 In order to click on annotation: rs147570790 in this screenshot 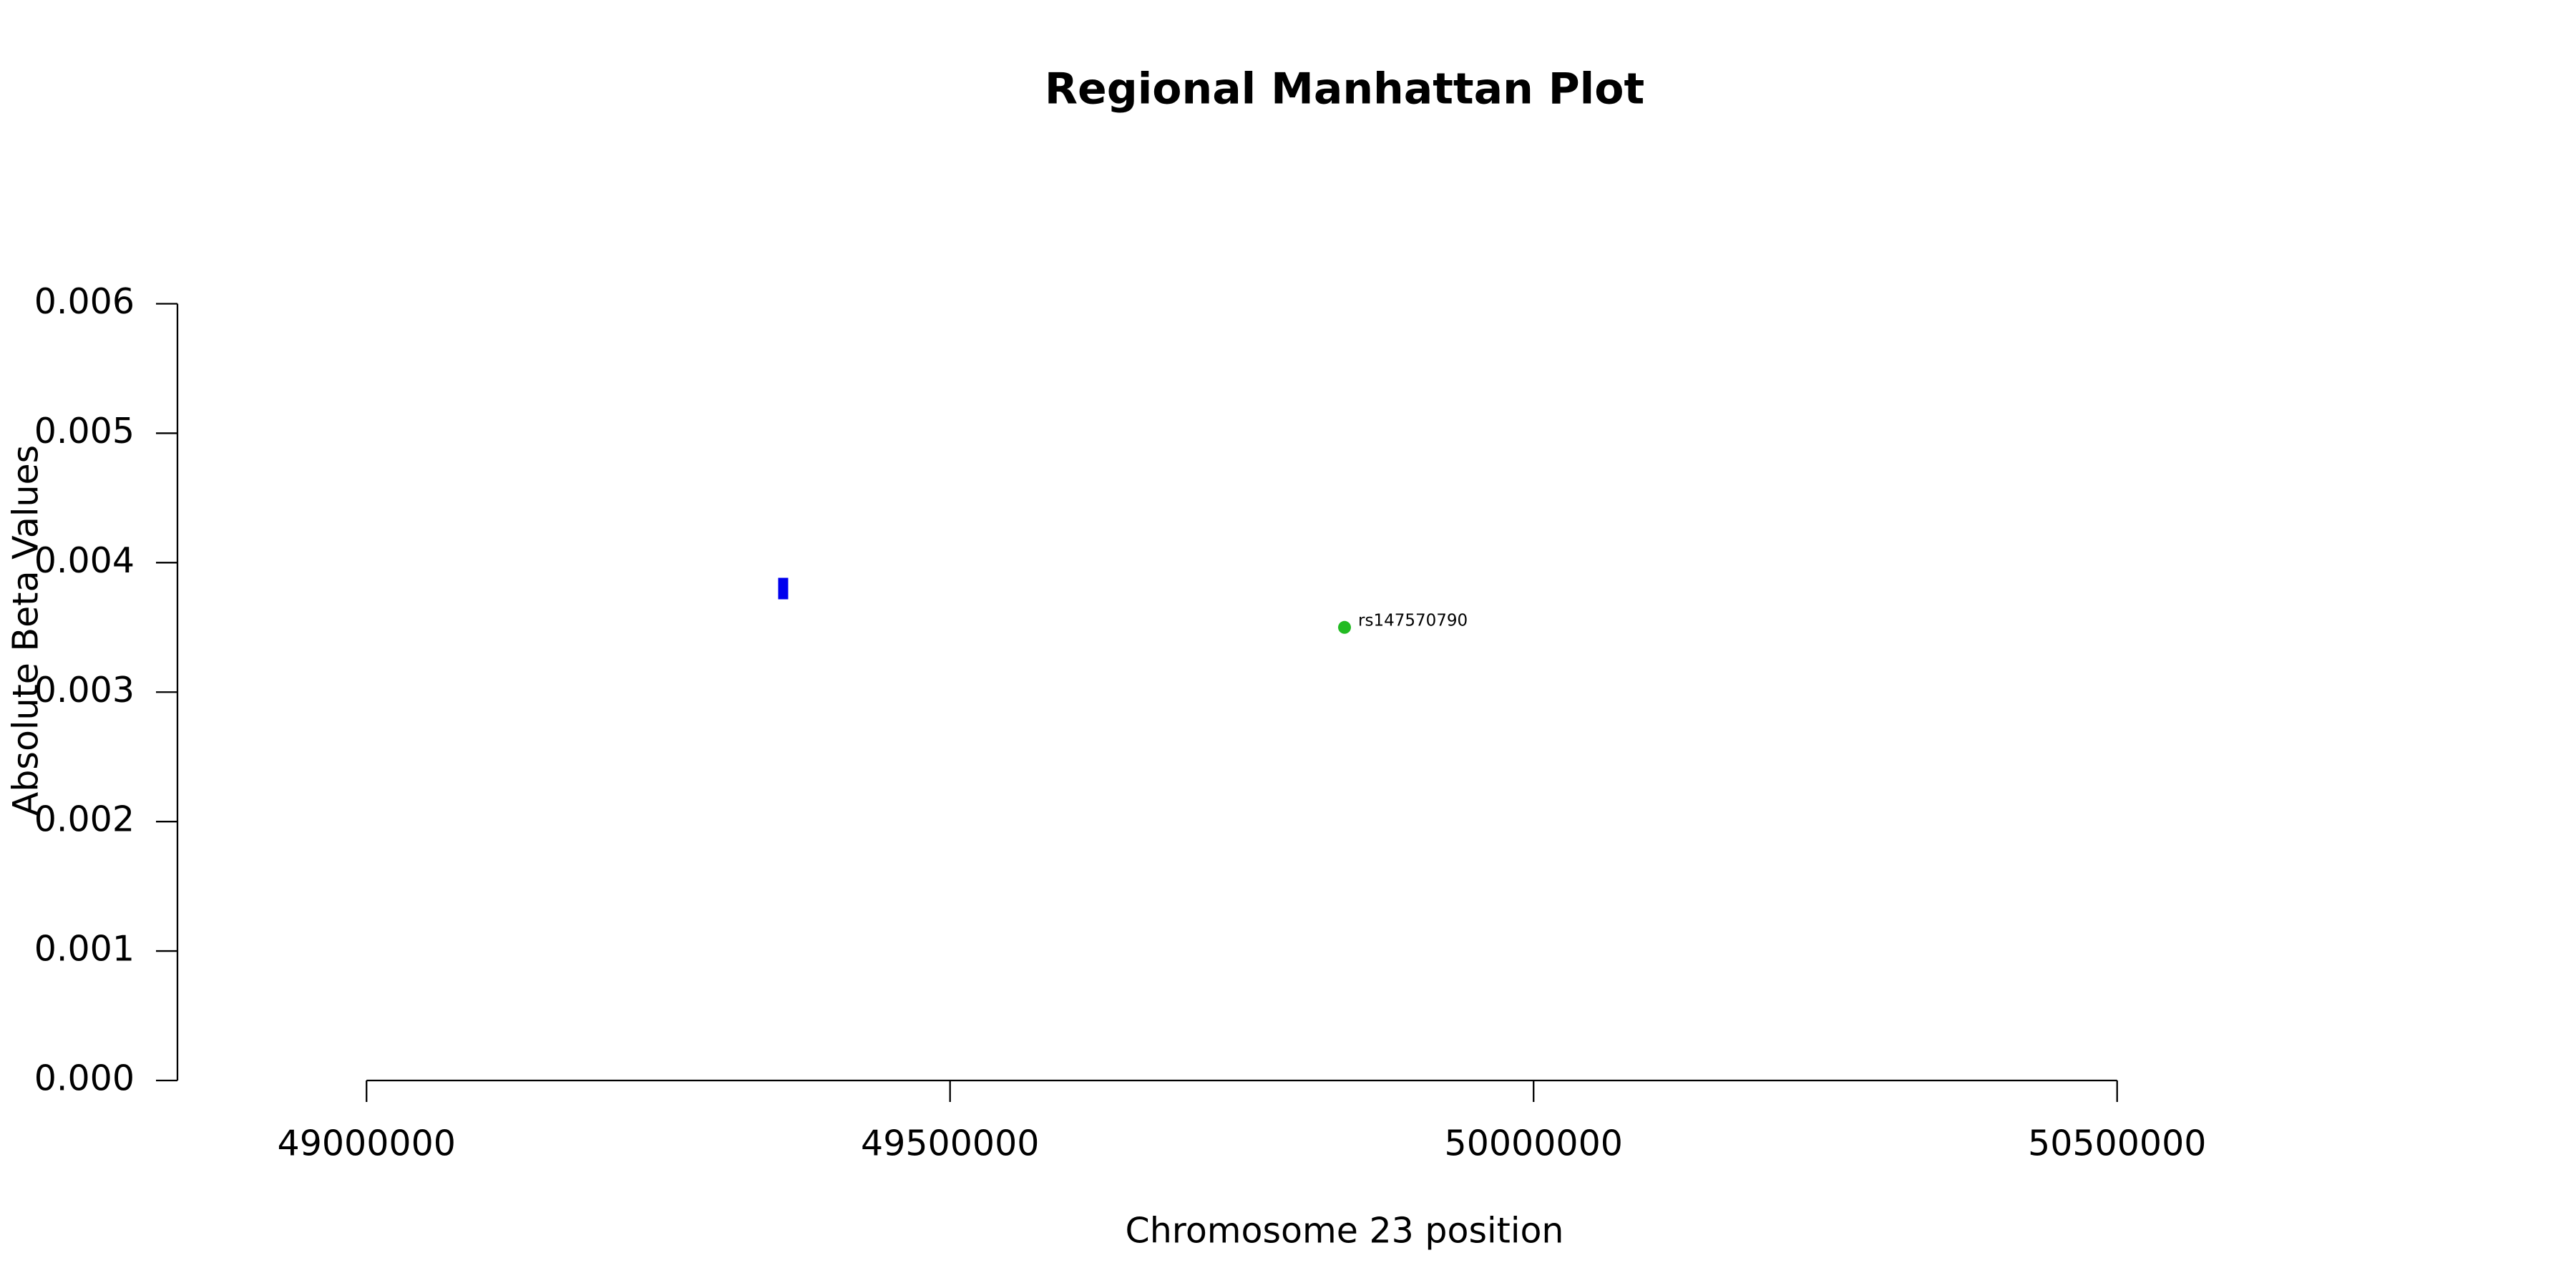, I will do `click(1413, 620)`.